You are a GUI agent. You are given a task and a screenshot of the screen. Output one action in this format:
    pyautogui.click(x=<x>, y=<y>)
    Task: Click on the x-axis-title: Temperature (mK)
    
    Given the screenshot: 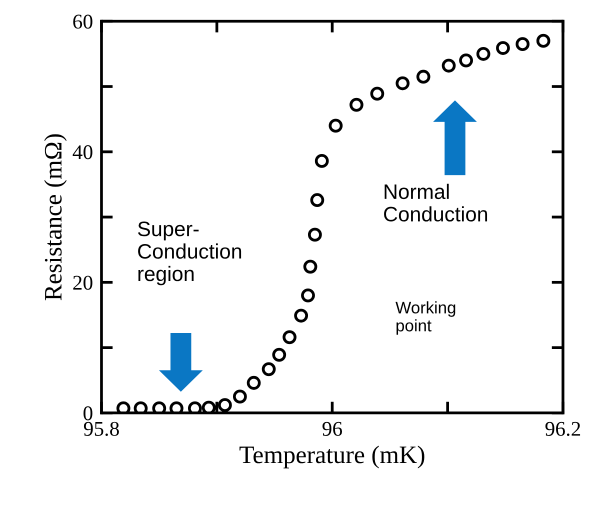 What is the action you would take?
    pyautogui.click(x=332, y=457)
    